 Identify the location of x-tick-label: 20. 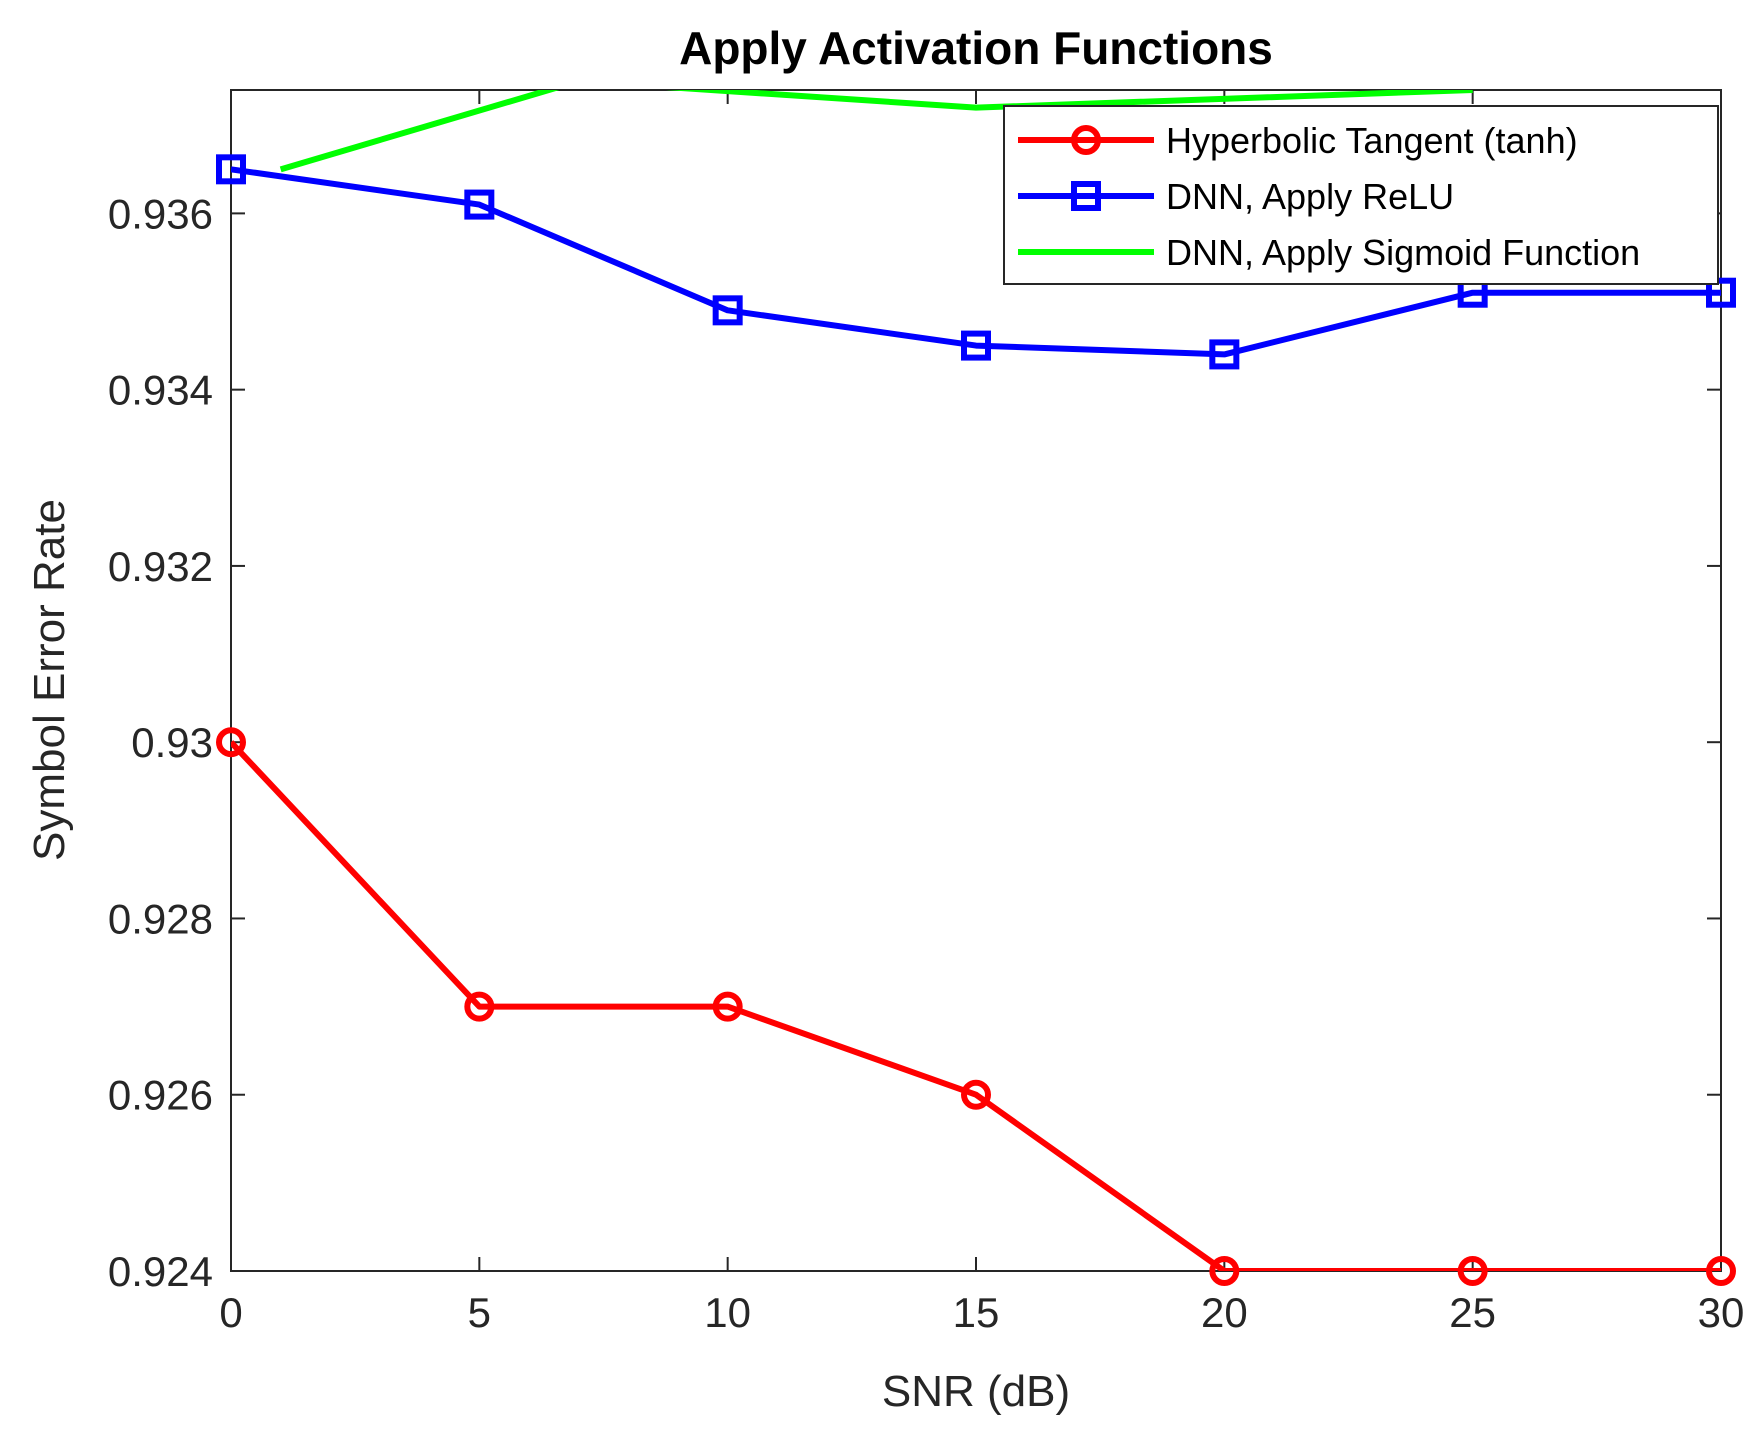
(1224, 1312).